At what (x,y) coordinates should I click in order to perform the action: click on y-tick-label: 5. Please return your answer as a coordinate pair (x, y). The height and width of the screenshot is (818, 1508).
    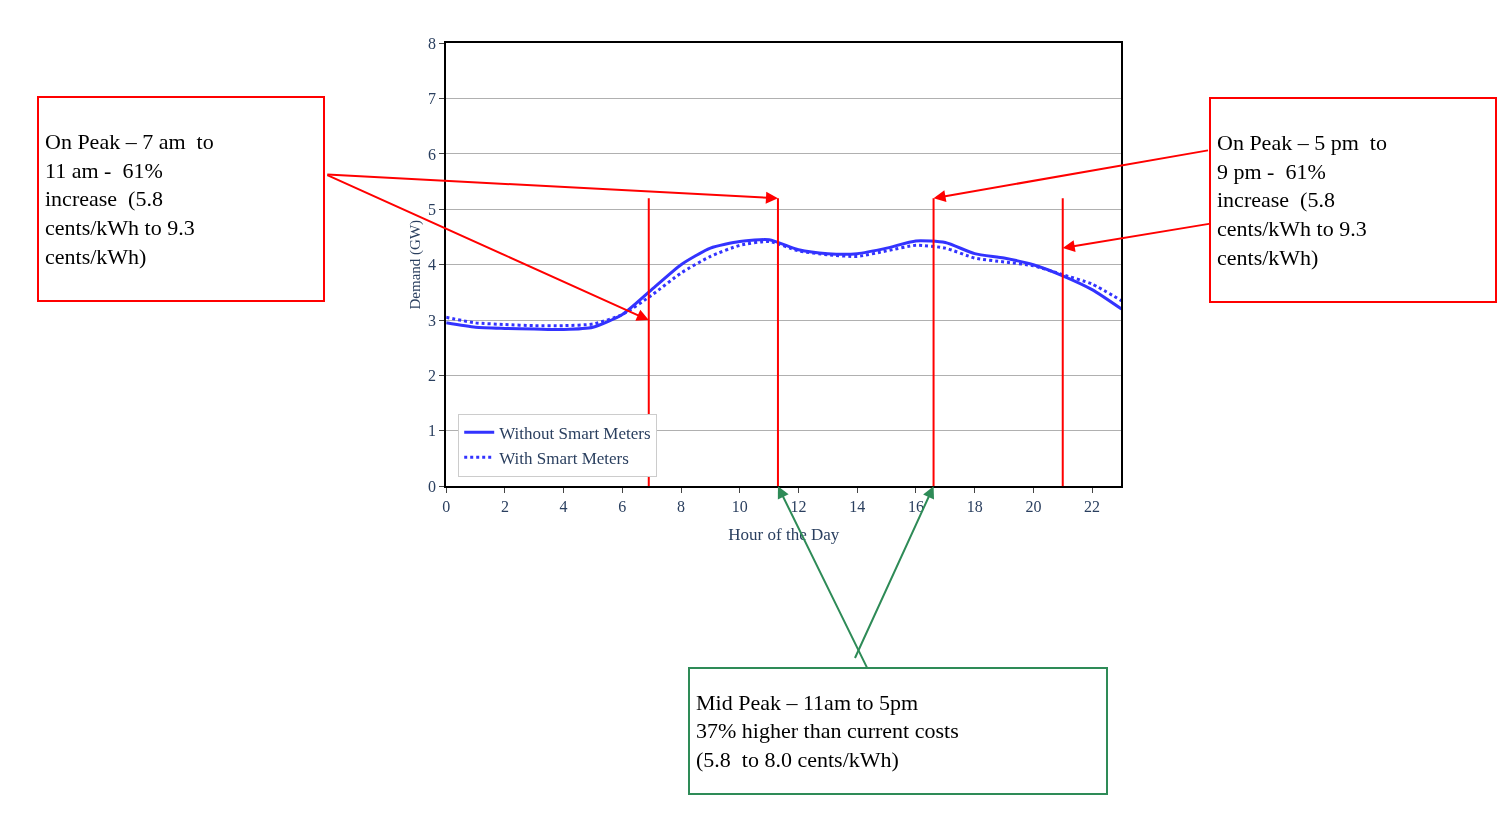
    Looking at the image, I should click on (431, 209).